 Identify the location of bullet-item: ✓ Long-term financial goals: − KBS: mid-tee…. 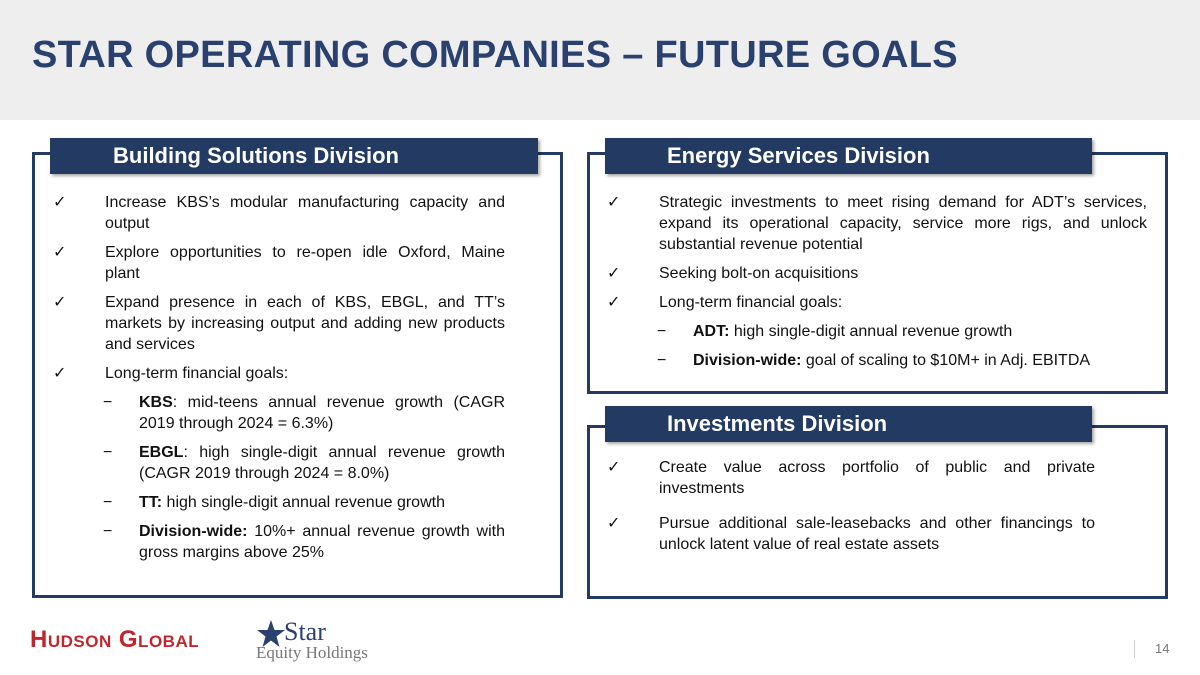
(279, 463).